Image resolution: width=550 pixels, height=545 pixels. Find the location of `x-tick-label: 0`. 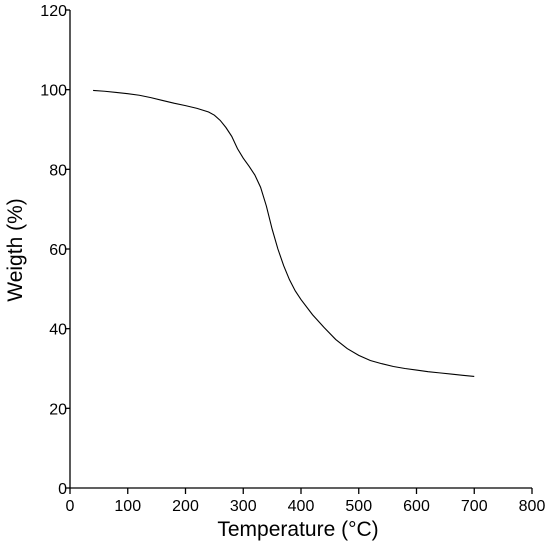

x-tick-label: 0 is located at coordinates (70, 506).